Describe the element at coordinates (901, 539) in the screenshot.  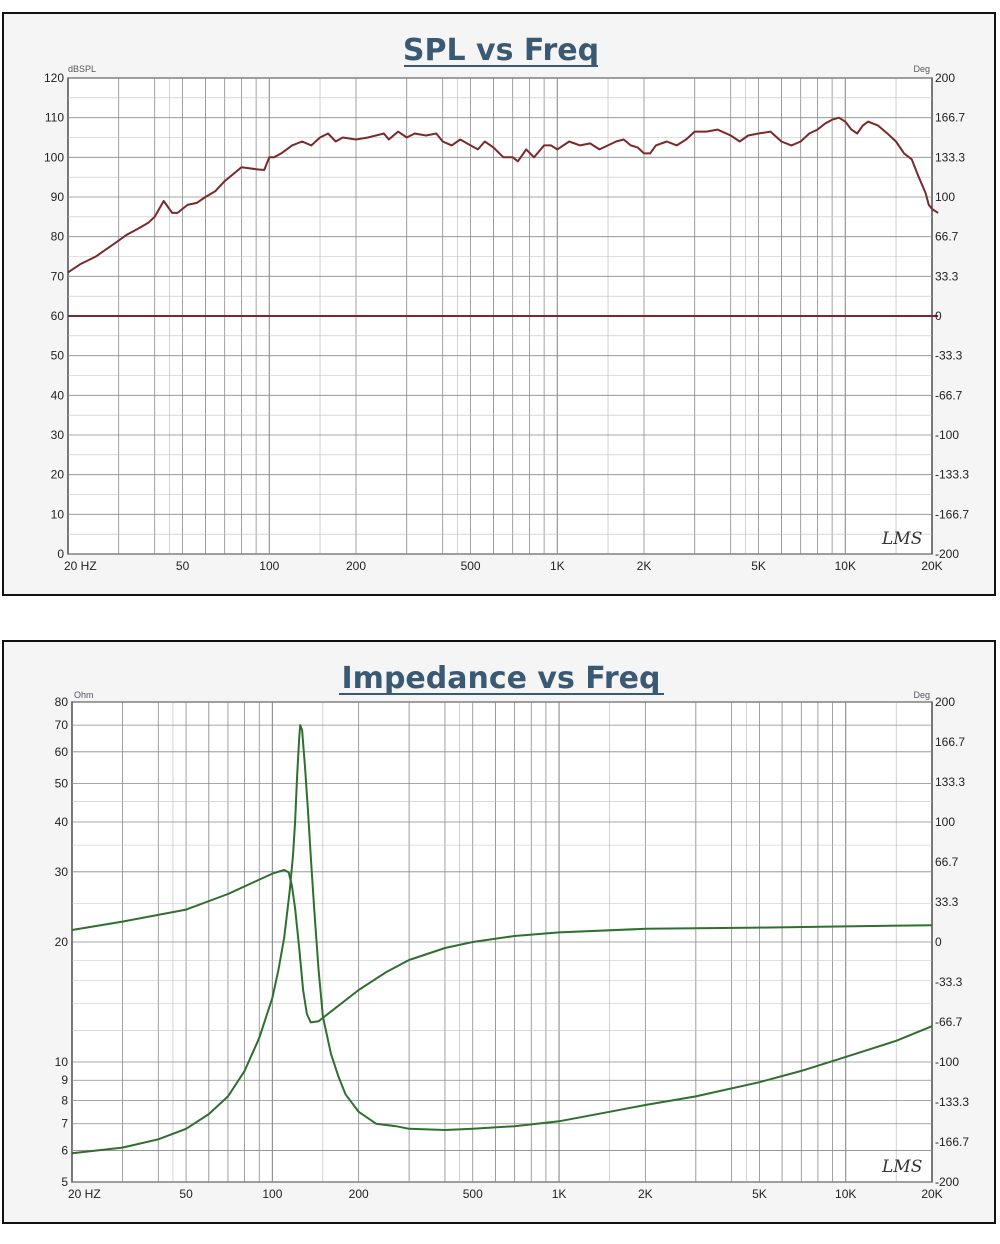
I see `spl-lms-logo: LMS` at that location.